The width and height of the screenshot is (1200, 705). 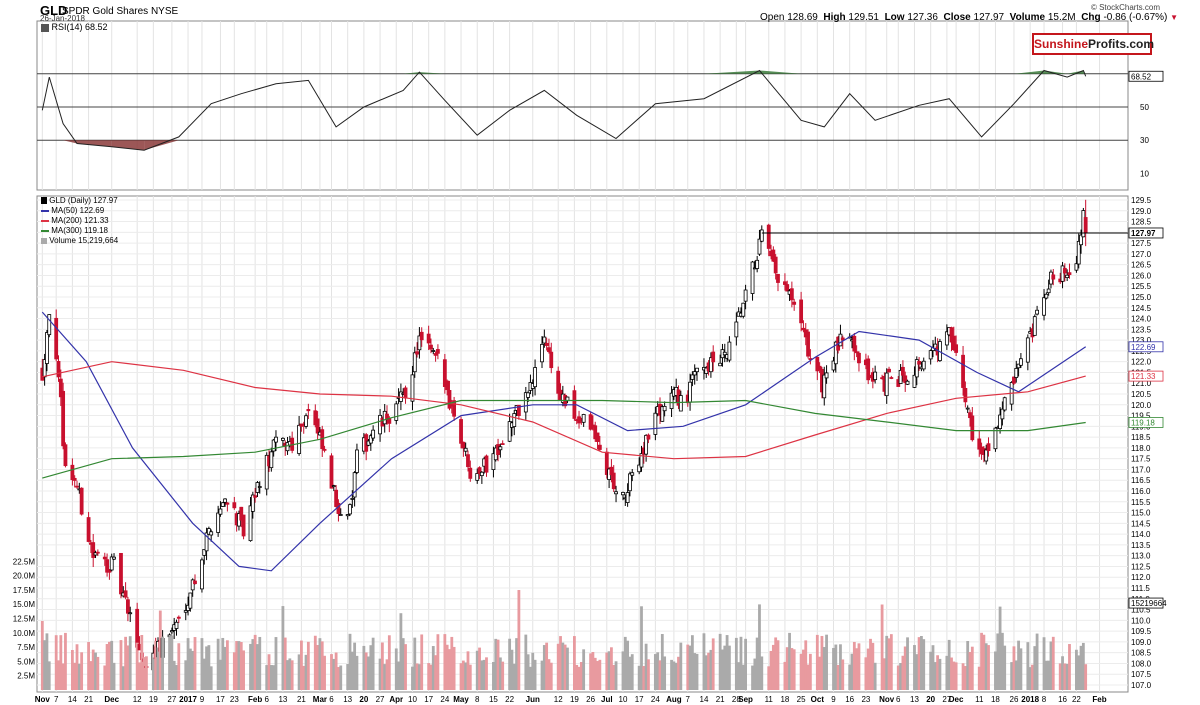 What do you see at coordinates (956, 699) in the screenshot?
I see `x-tick-label: Dec` at bounding box center [956, 699].